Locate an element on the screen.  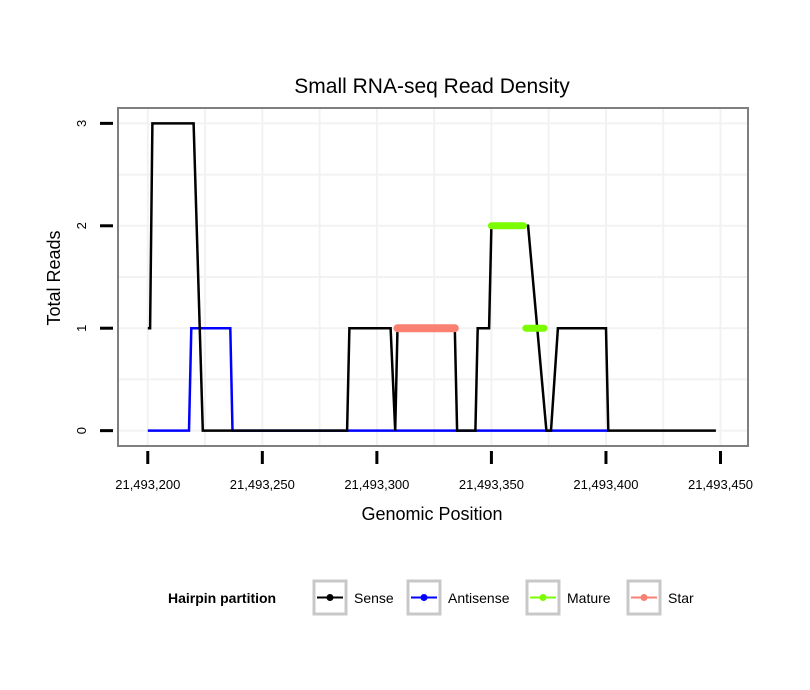
y-tick-label: 0 is located at coordinates (81, 430).